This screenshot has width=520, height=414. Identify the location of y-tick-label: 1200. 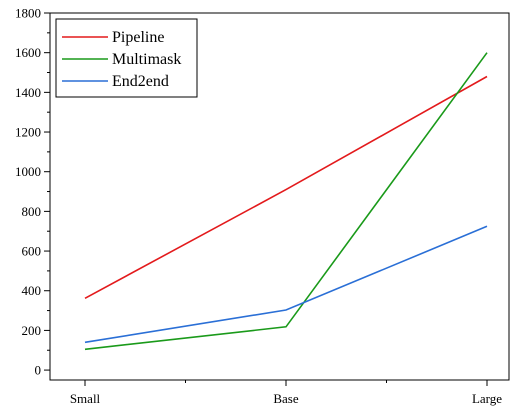
(28, 132).